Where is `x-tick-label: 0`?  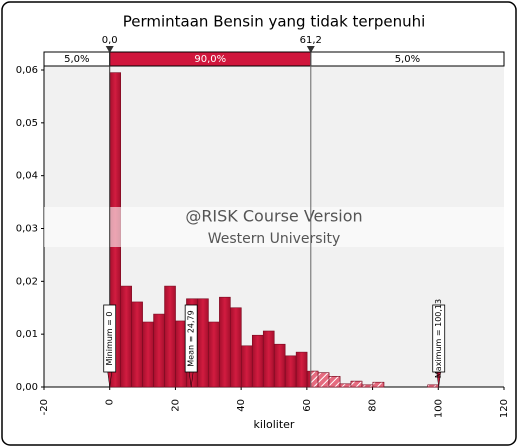
x-tick-label: 0 is located at coordinates (110, 402).